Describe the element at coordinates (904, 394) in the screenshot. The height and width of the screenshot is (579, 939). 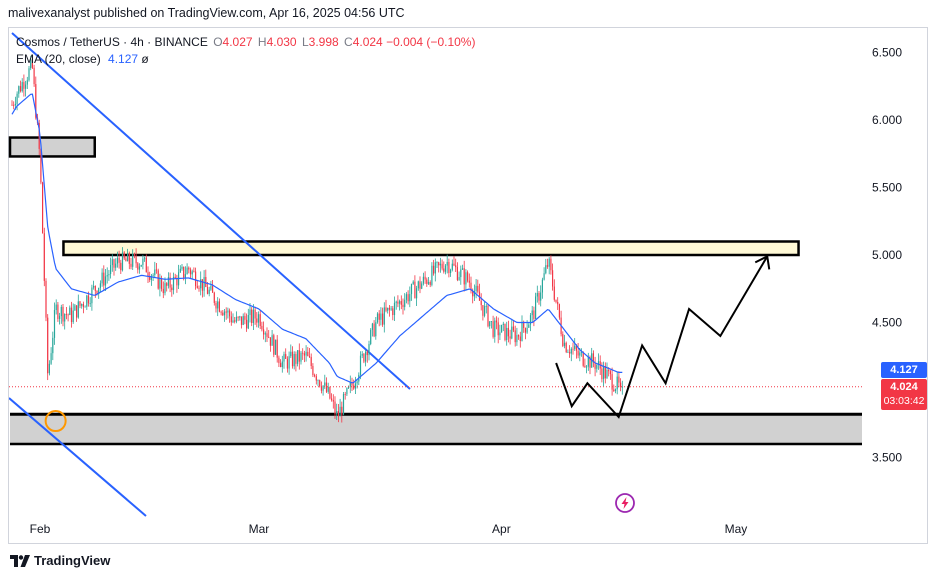
I see `last-price-tag: 4.024 03:03:42` at that location.